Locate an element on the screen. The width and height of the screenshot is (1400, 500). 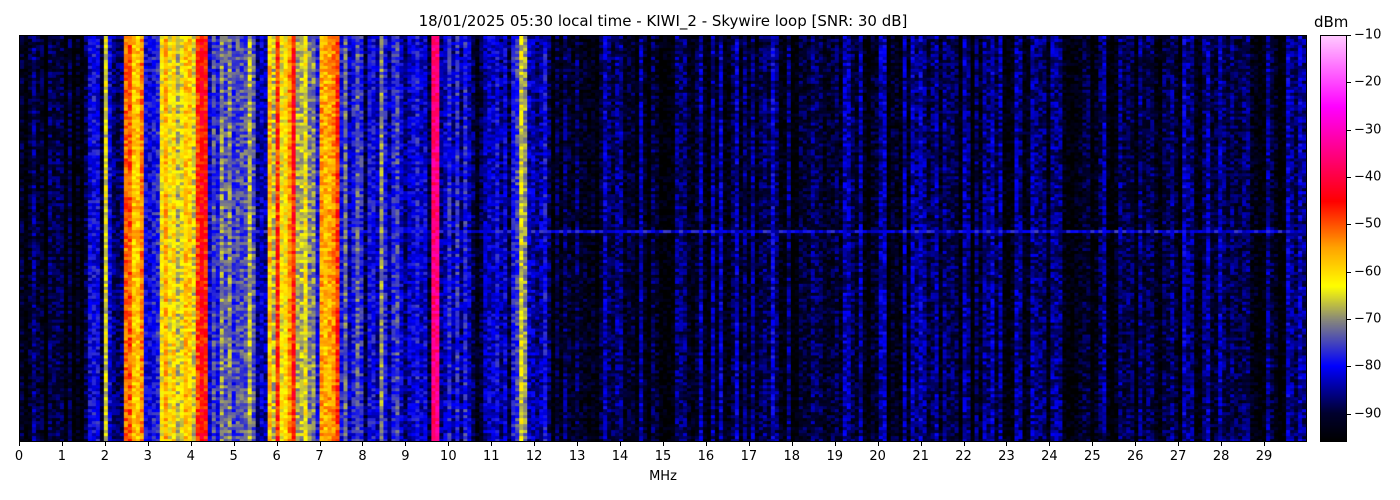
colorbar-tick-label: −40 is located at coordinates (1368, 177).